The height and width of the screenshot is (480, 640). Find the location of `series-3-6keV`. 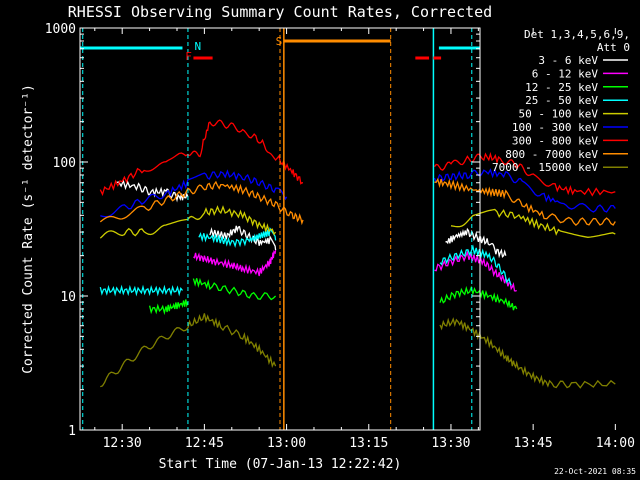

series-3-6keV is located at coordinates (311, 219).